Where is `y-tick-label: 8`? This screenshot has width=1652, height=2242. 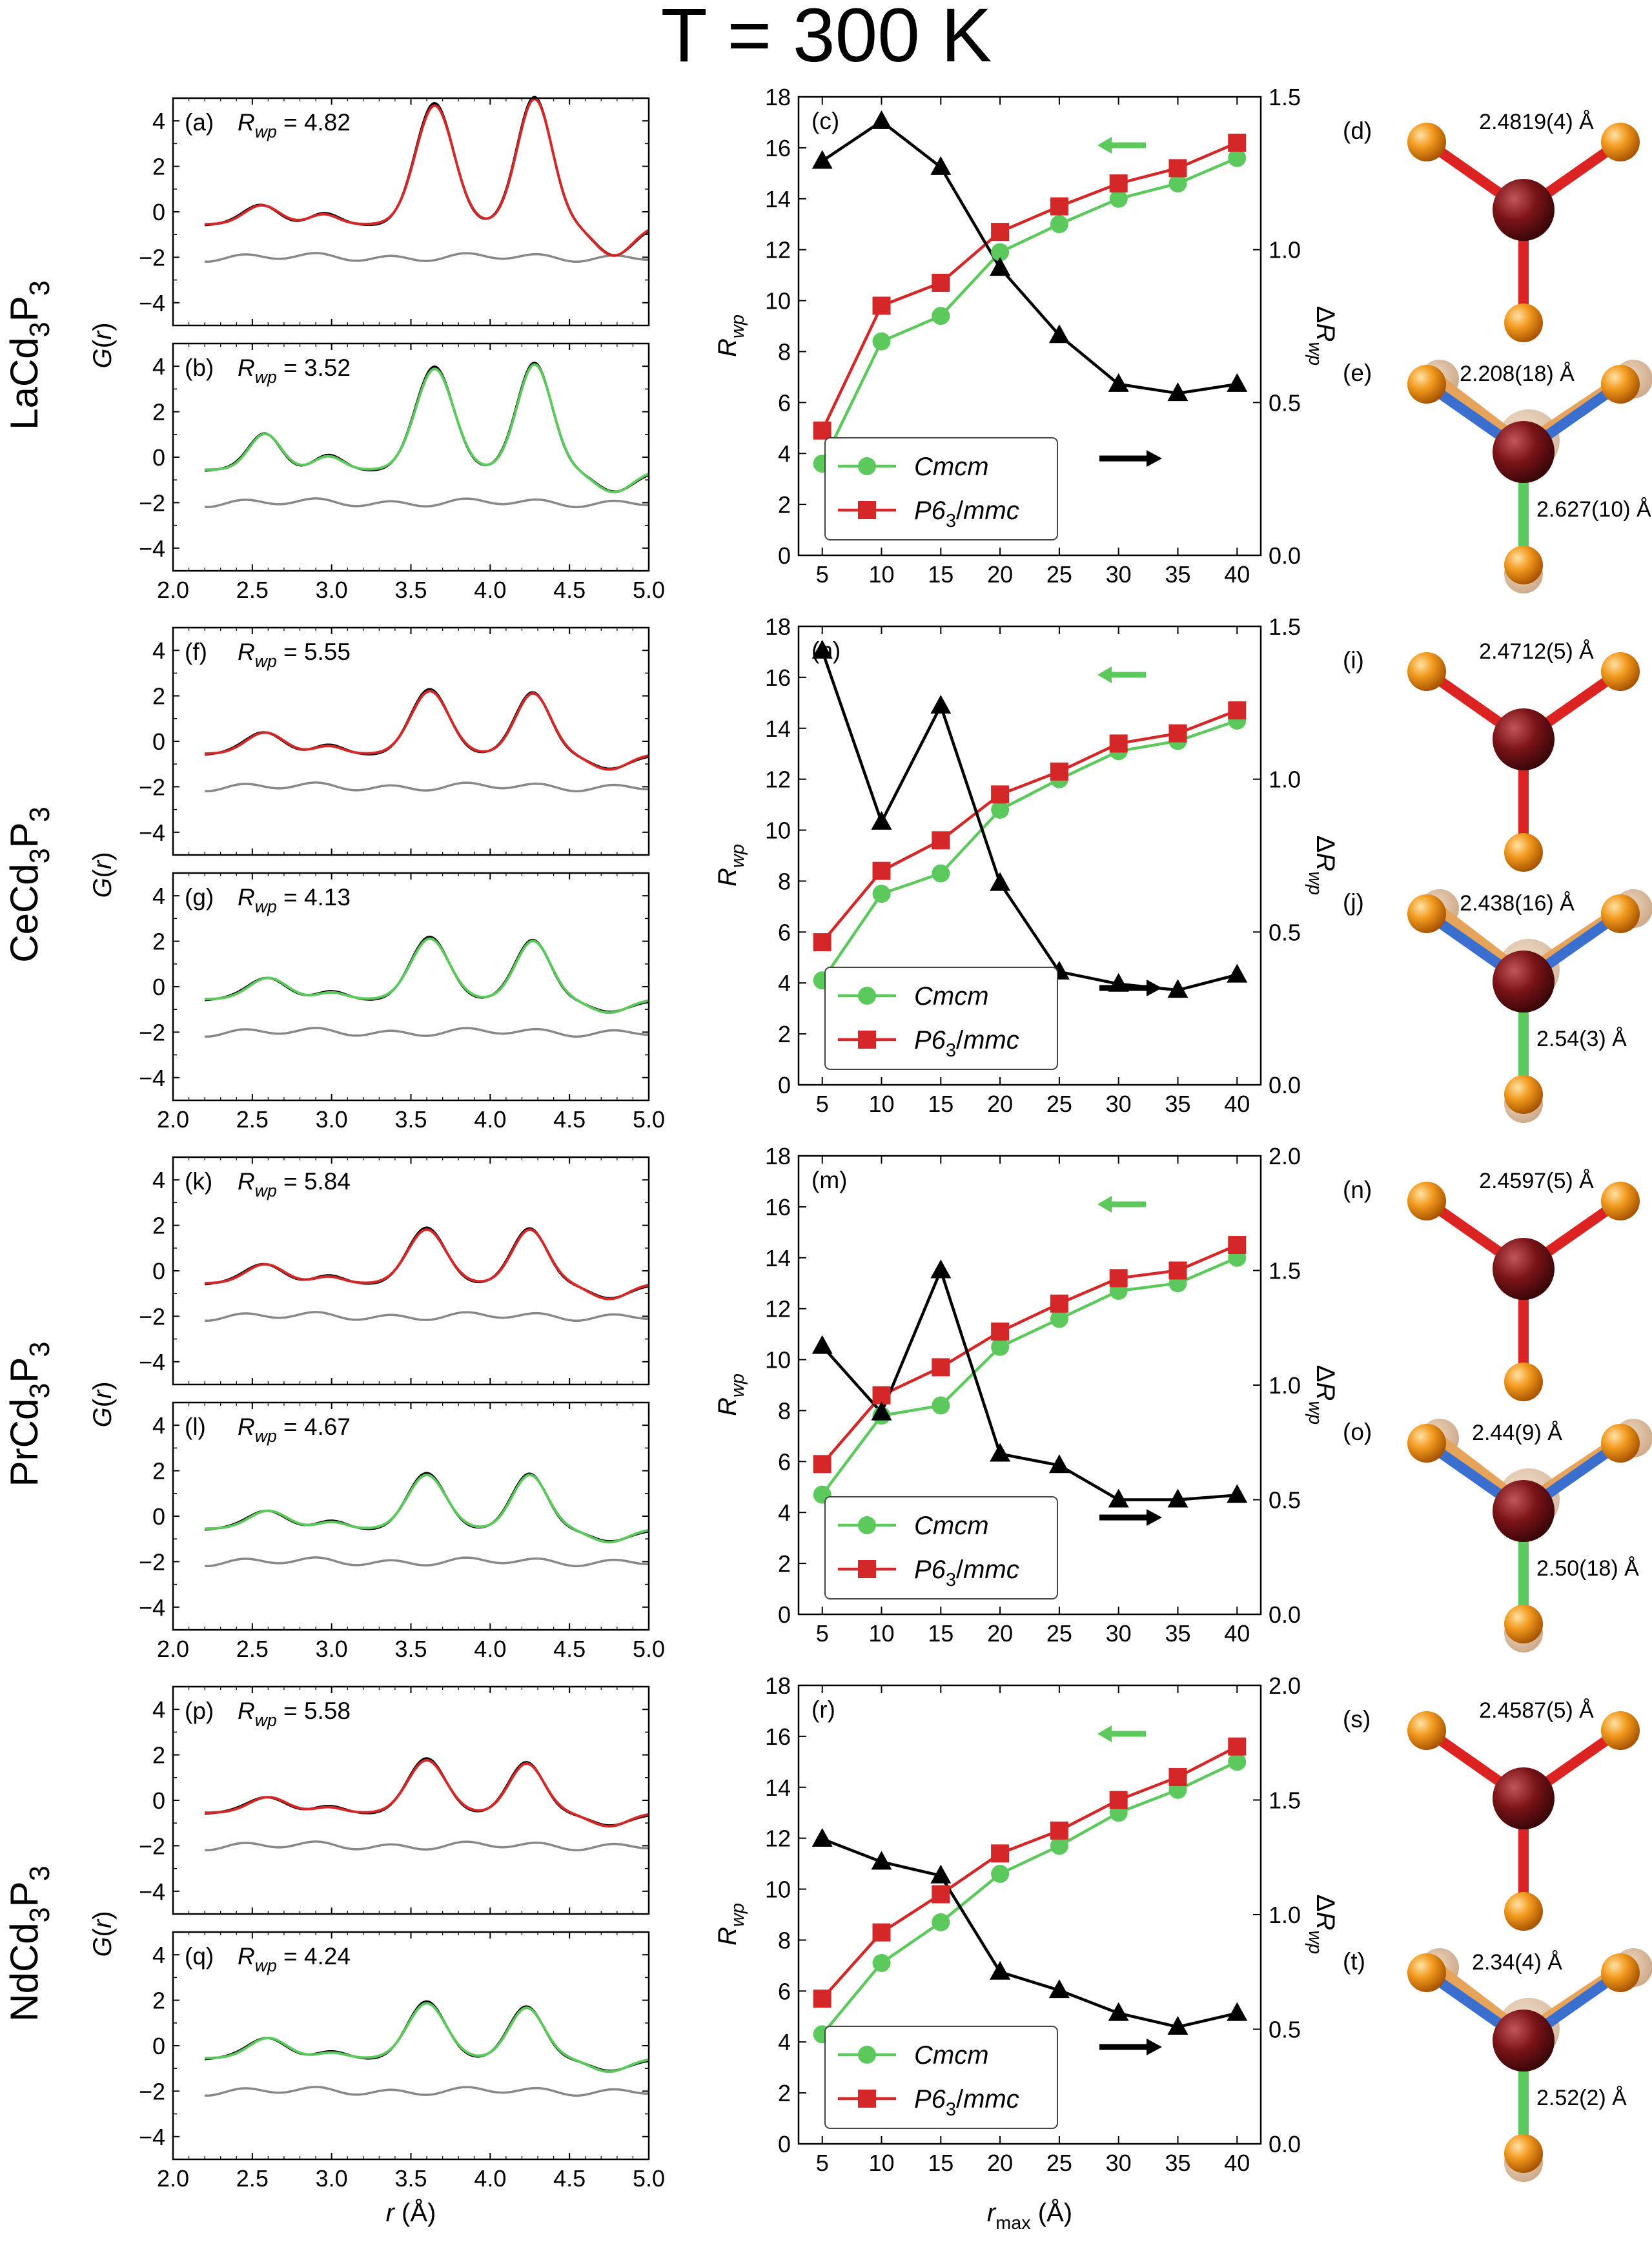 y-tick-label: 8 is located at coordinates (784, 1410).